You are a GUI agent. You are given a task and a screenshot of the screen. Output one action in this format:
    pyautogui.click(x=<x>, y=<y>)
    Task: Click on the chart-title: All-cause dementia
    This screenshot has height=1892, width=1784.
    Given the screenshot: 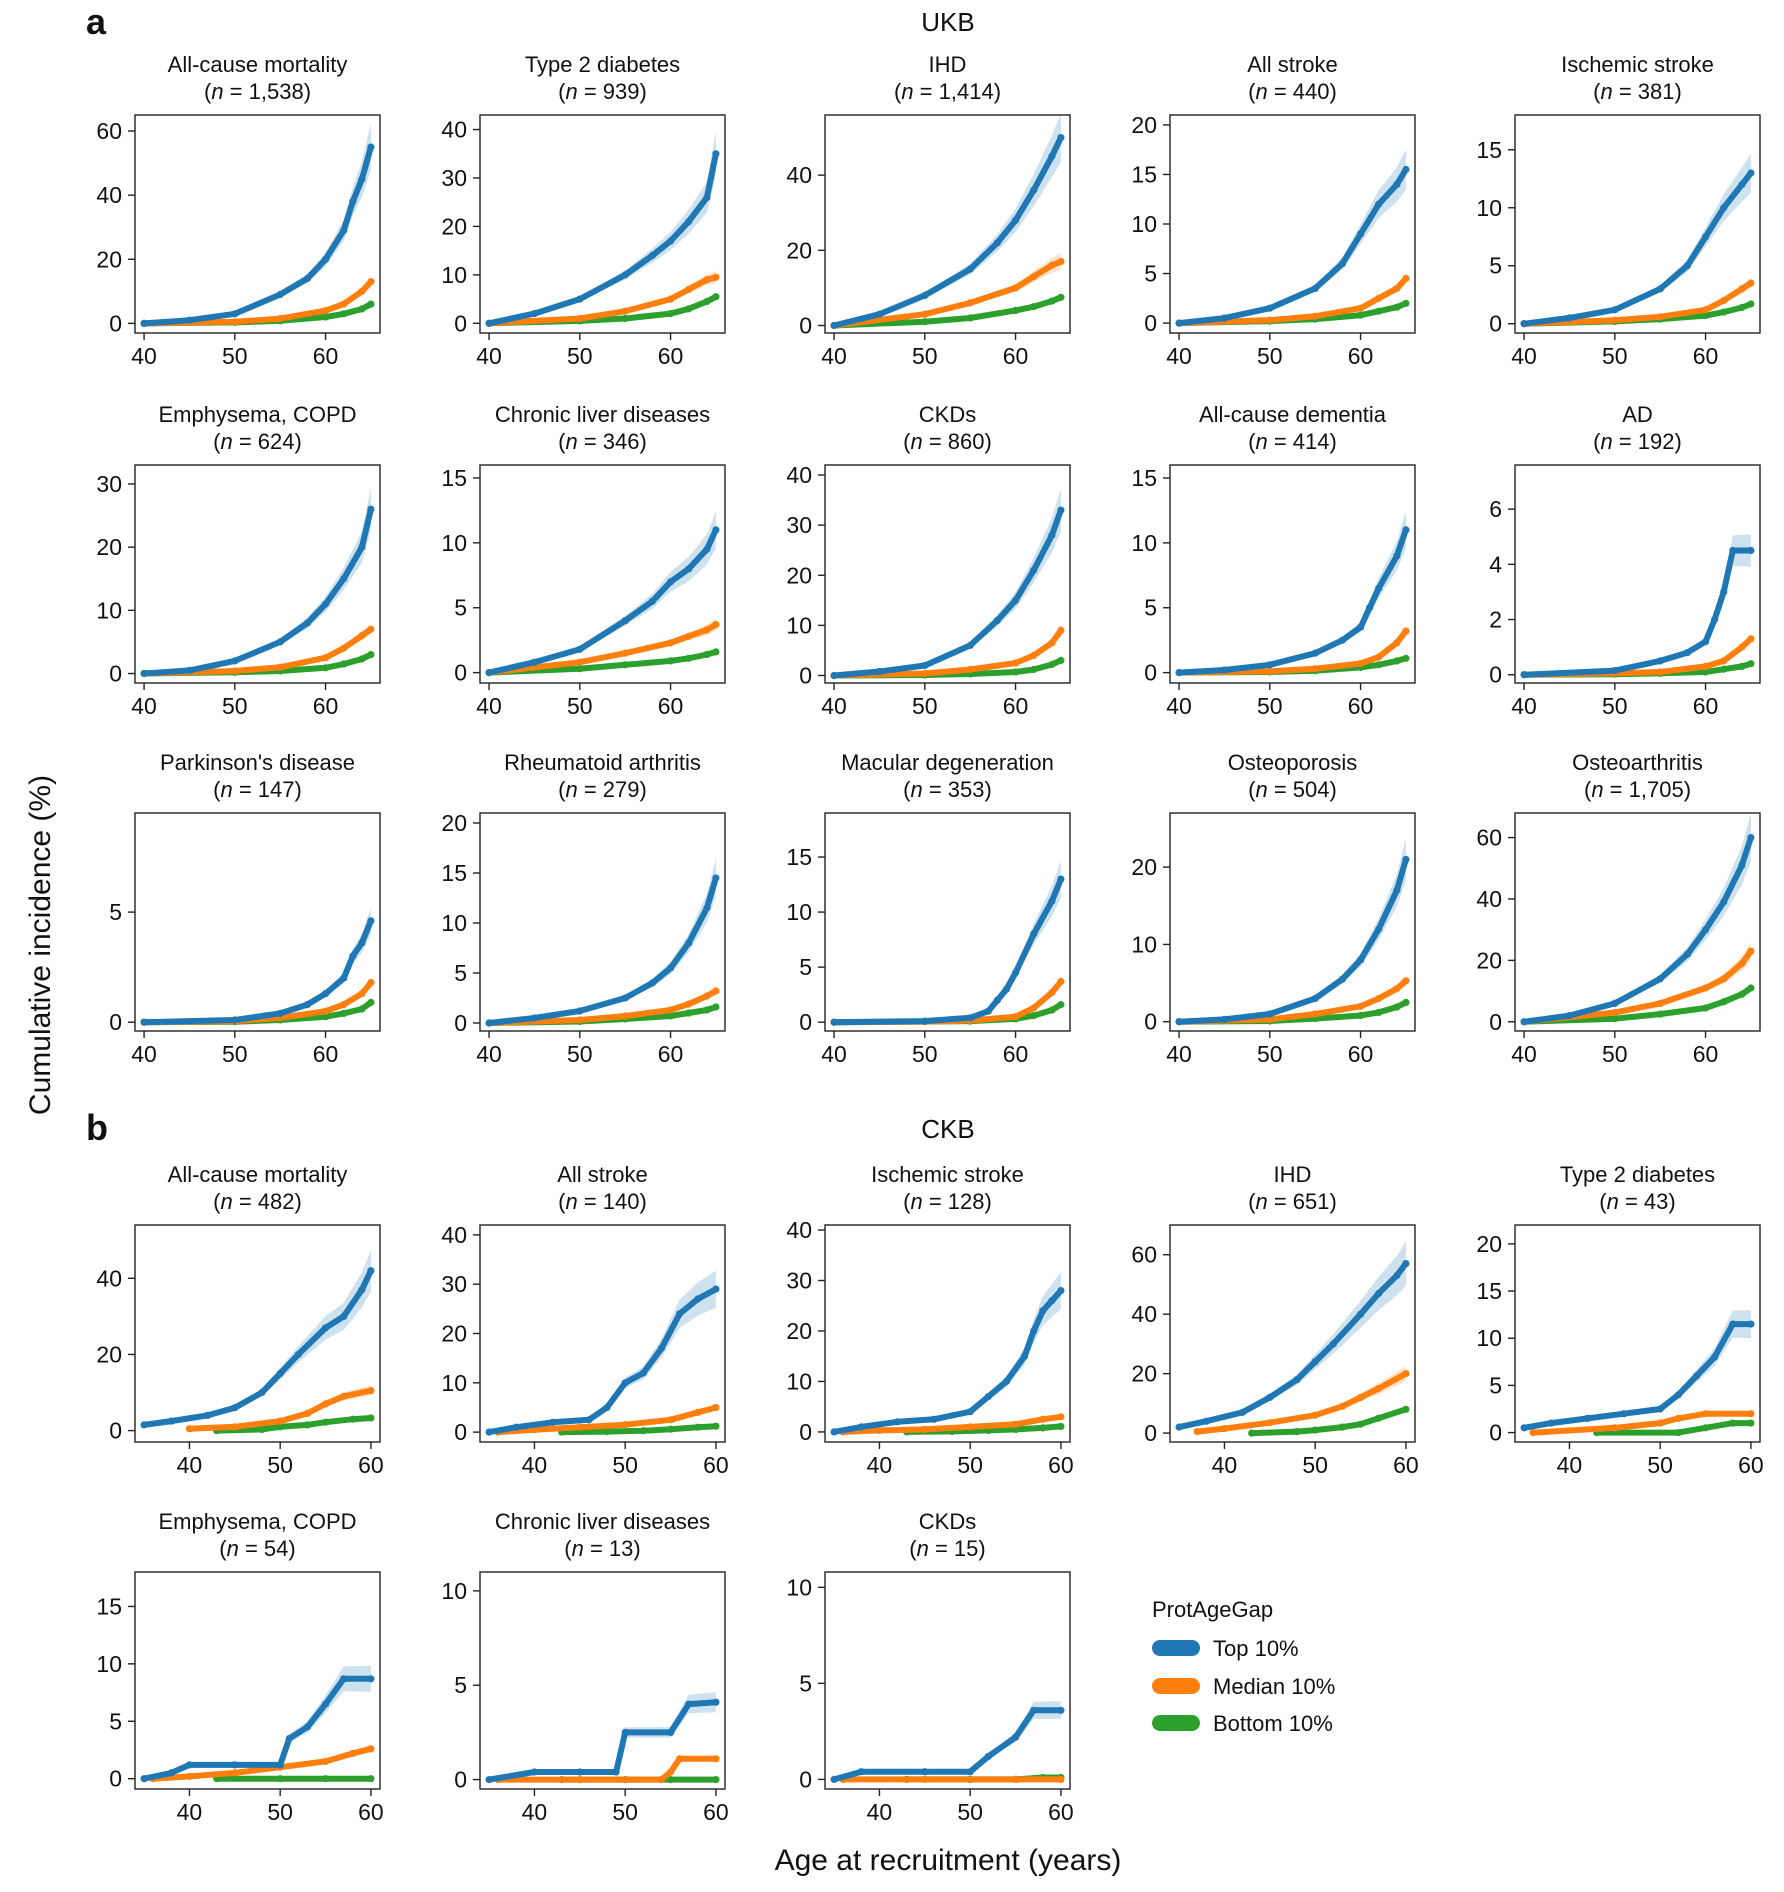 What is the action you would take?
    pyautogui.click(x=1293, y=414)
    